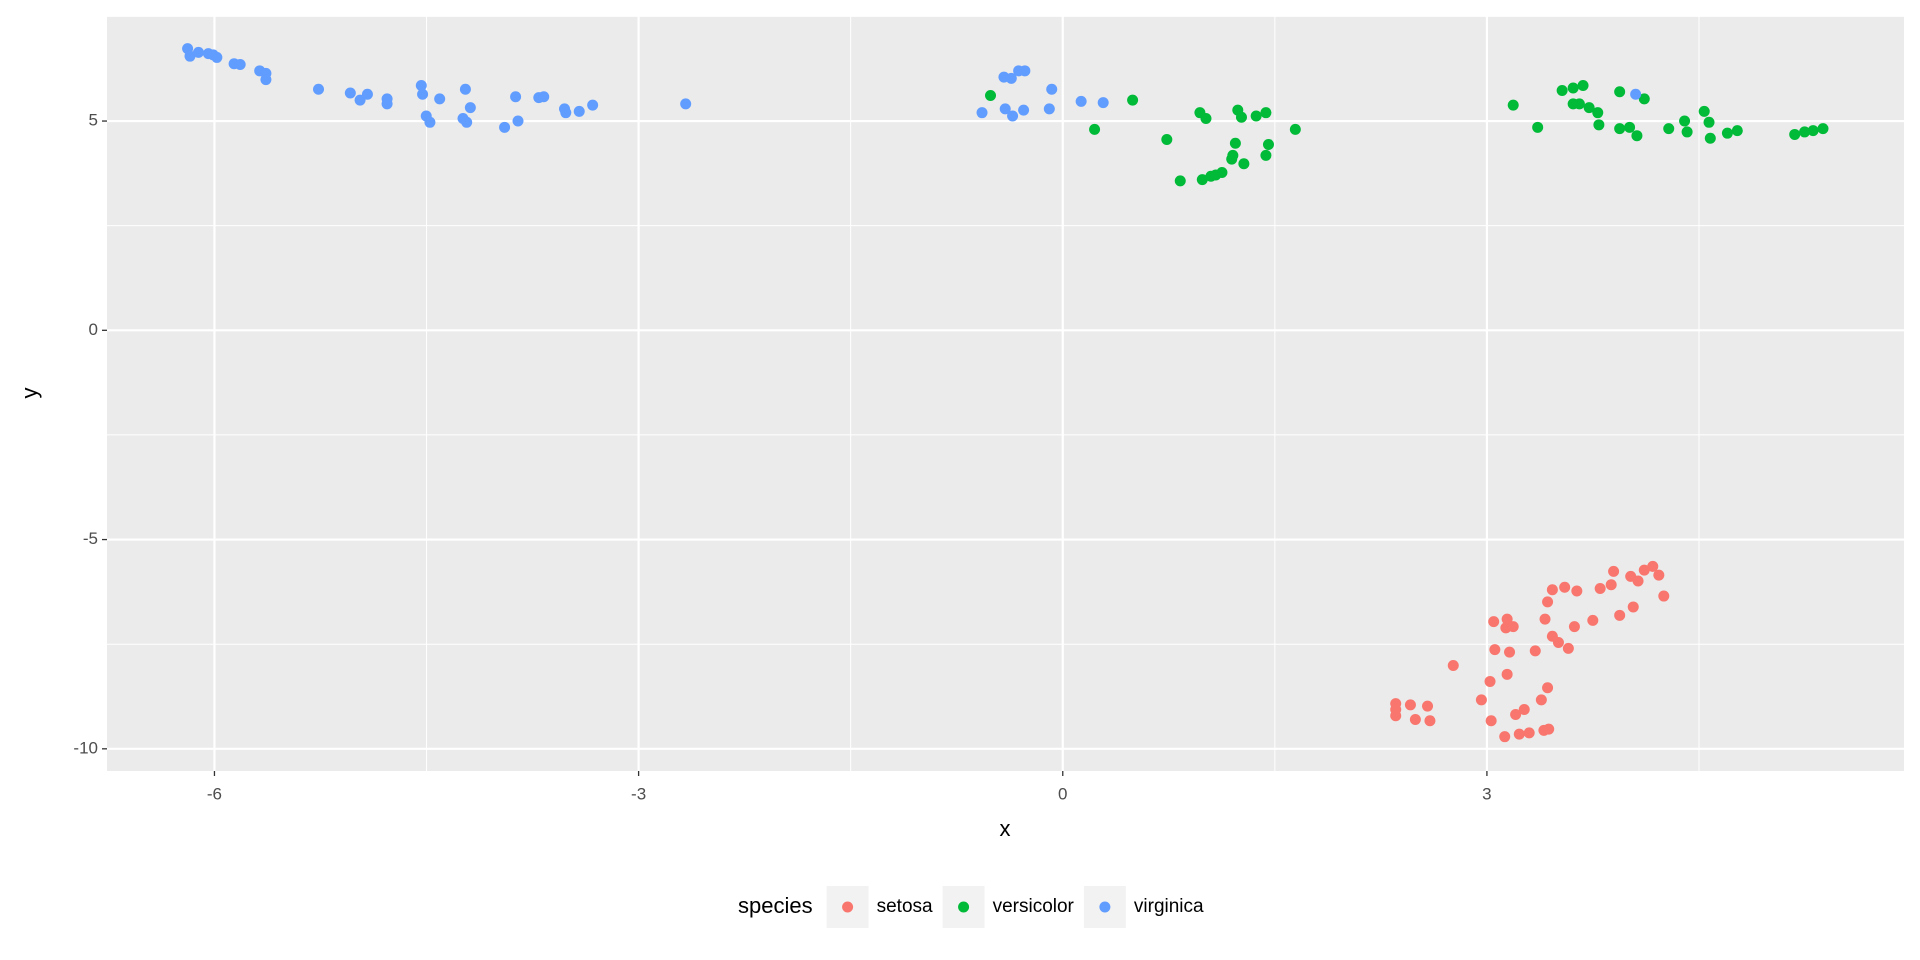 This screenshot has height=960, width=1920. Describe the element at coordinates (214, 793) in the screenshot. I see `x-tick-label: -6` at that location.